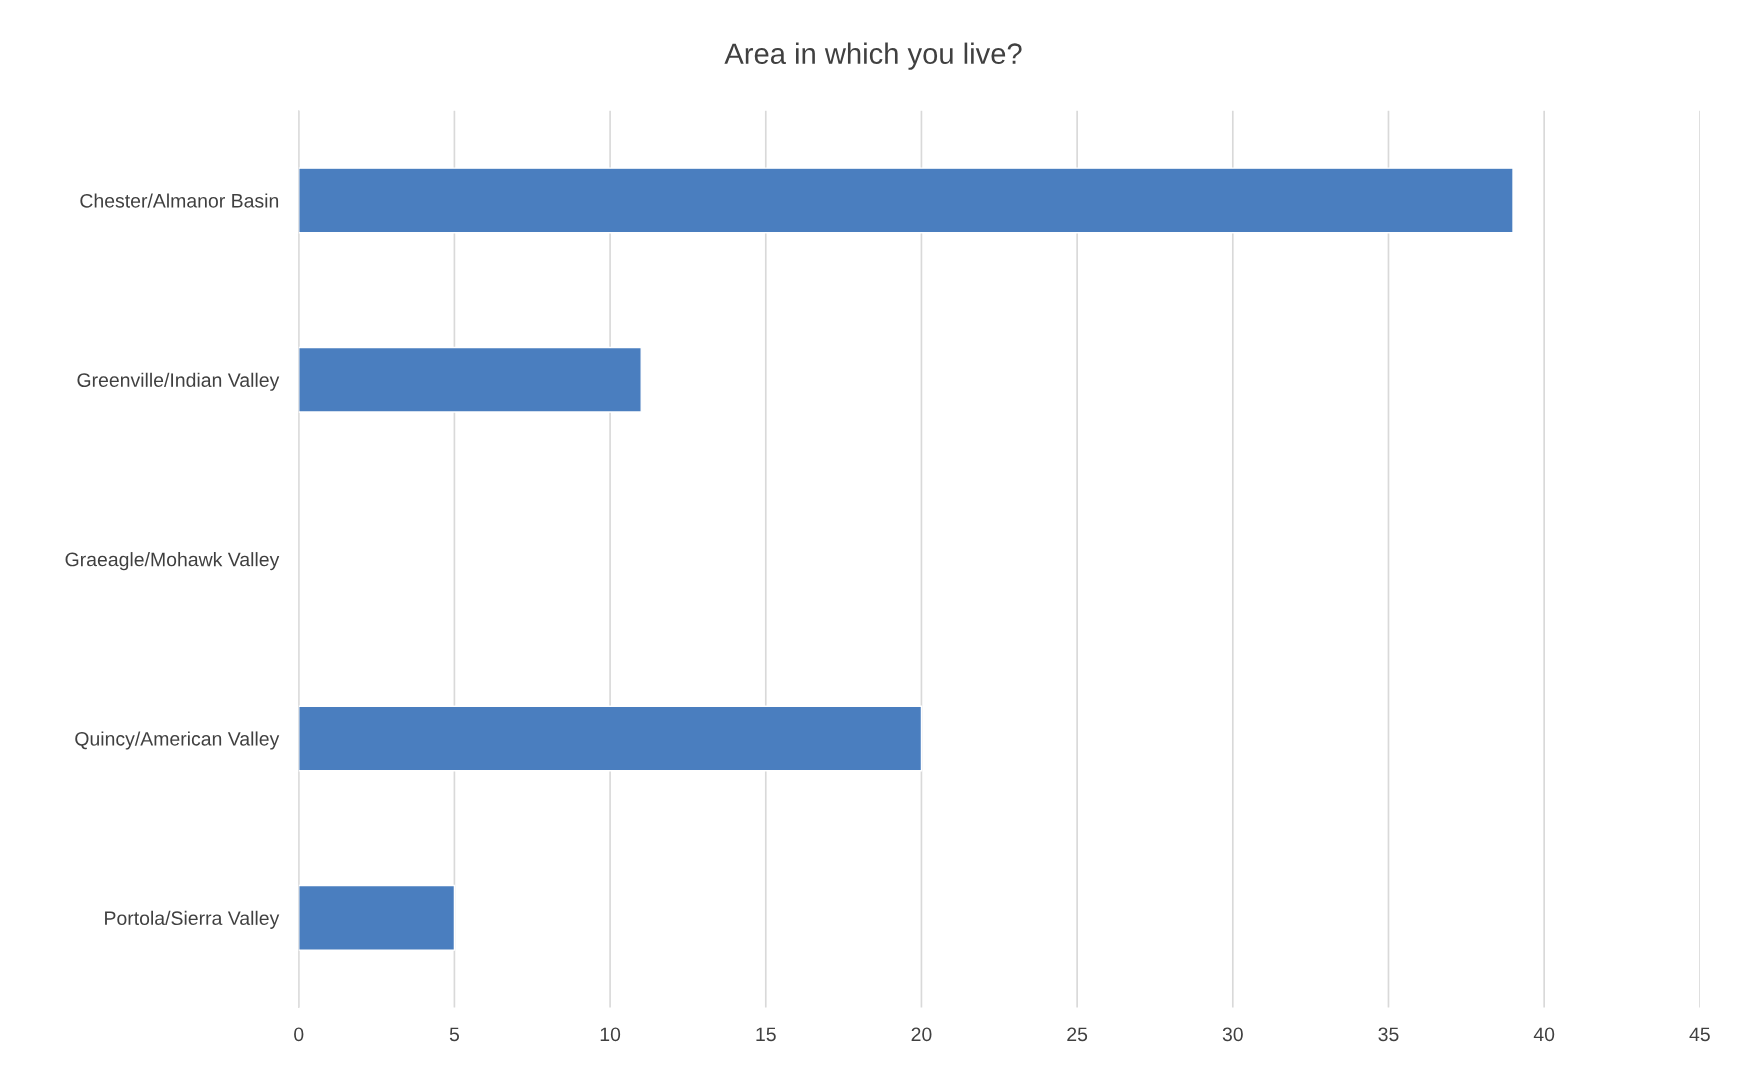 Image resolution: width=1747 pixels, height=1065 pixels. Describe the element at coordinates (766, 1034) in the screenshot. I see `x-tick-label: 15` at that location.